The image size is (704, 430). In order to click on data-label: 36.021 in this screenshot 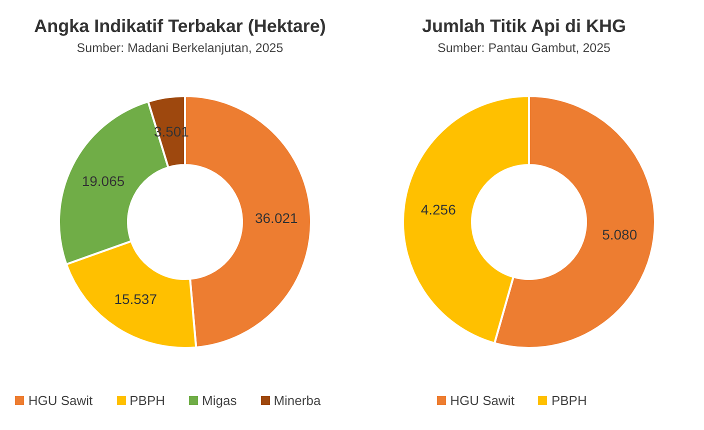, I will do `click(276, 218)`.